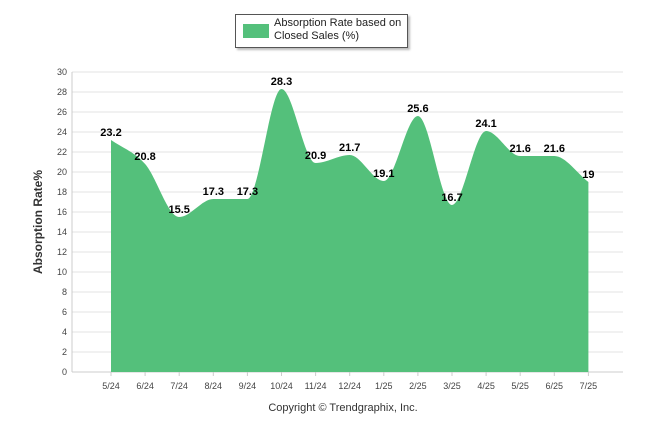 The width and height of the screenshot is (646, 434). What do you see at coordinates (62, 272) in the screenshot?
I see `y-tick-label: 10` at bounding box center [62, 272].